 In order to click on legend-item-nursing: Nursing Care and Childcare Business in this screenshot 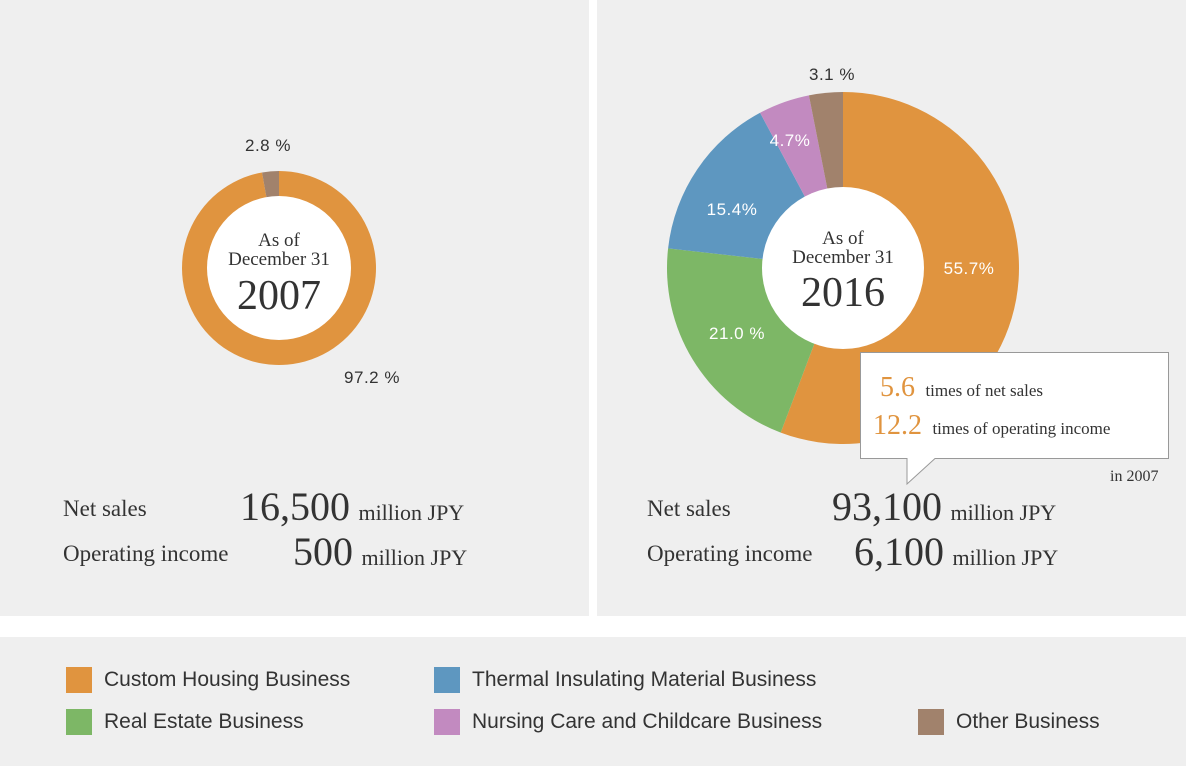, I will do `click(628, 722)`.